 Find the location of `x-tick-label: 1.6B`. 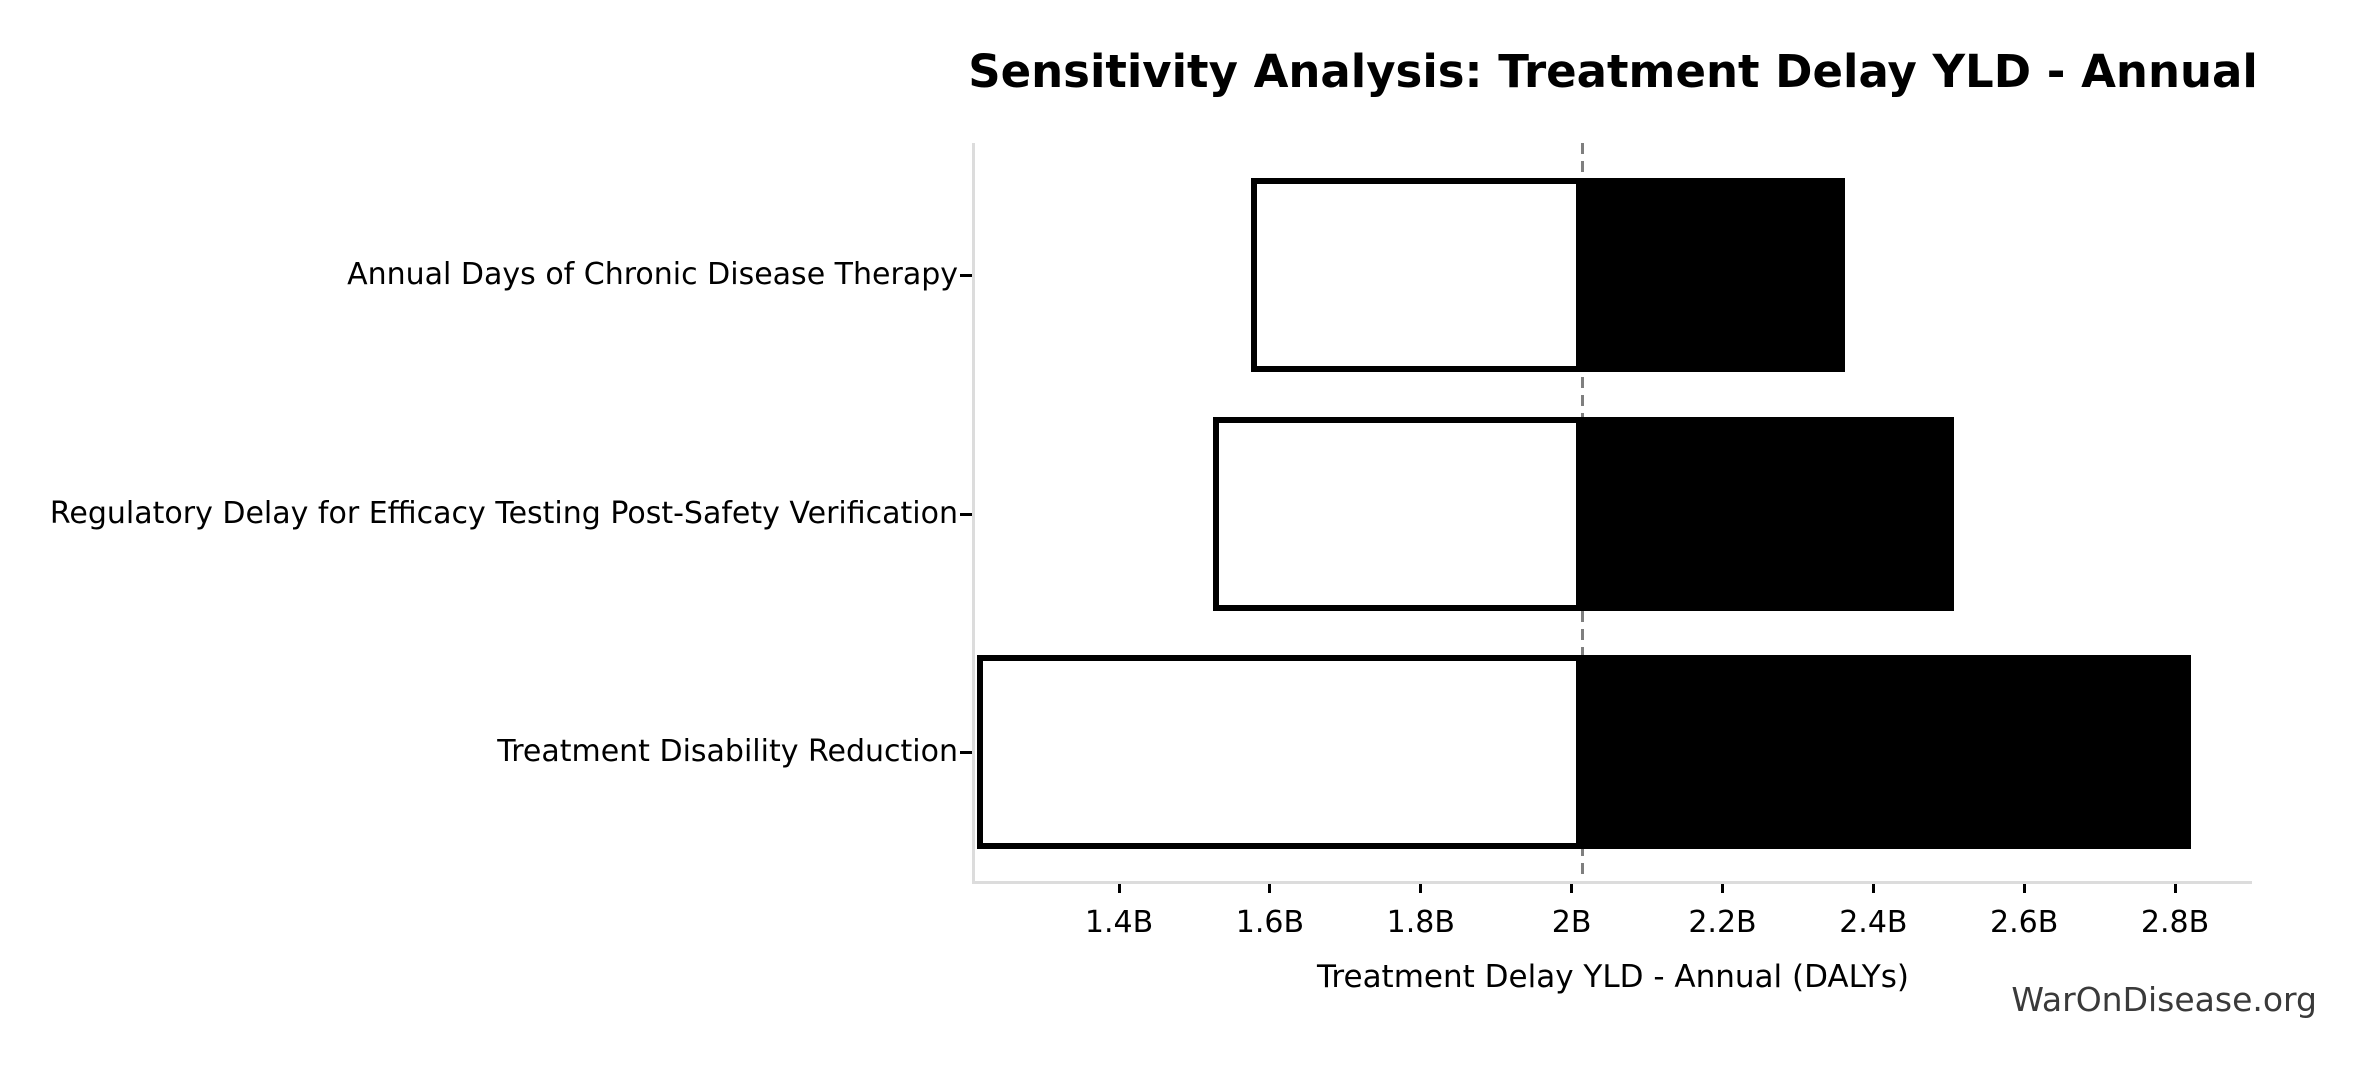

x-tick-label: 1.6B is located at coordinates (1270, 922).